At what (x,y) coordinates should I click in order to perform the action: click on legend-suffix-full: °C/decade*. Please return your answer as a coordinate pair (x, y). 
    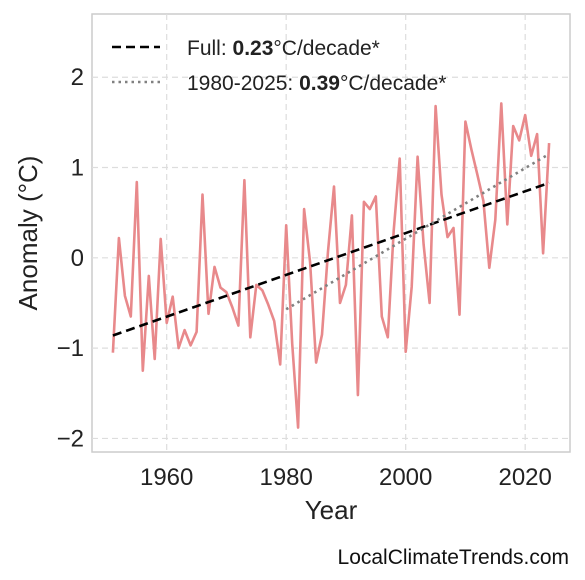
    Looking at the image, I should click on (326, 48).